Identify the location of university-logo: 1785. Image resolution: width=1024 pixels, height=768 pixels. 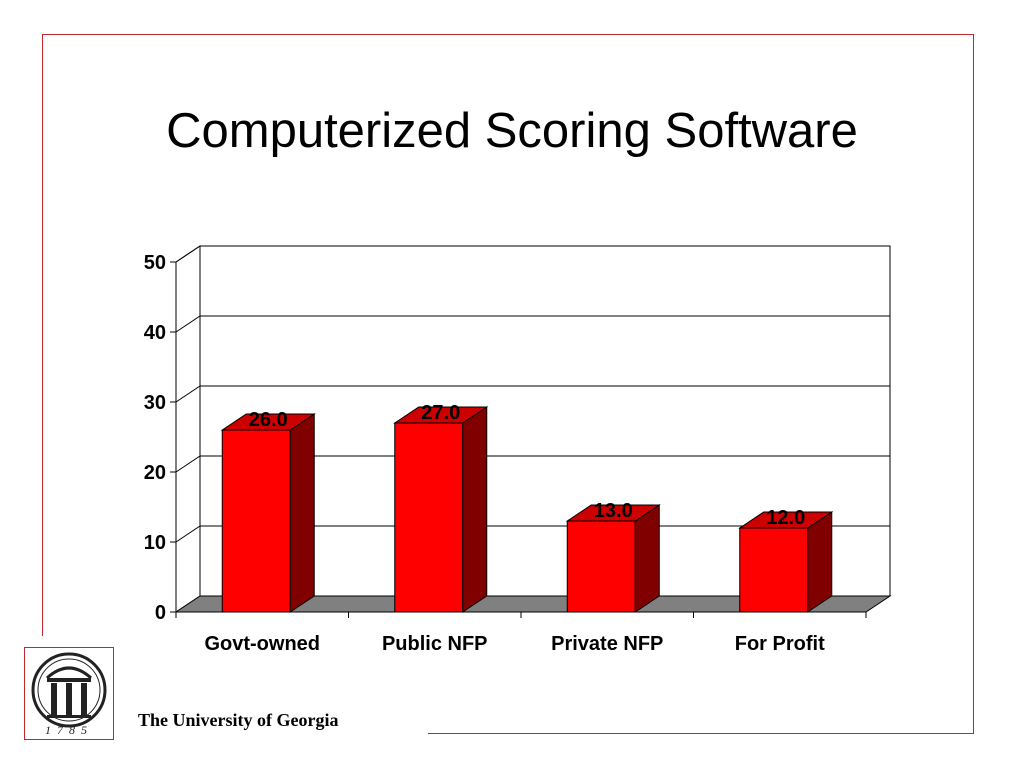
(69, 693).